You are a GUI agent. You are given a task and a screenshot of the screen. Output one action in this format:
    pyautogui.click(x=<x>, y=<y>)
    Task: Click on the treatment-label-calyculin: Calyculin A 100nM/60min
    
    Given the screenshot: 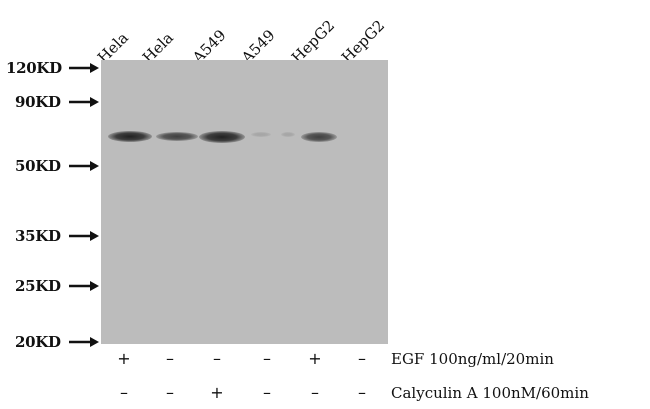 What is the action you would take?
    pyautogui.click(x=490, y=393)
    